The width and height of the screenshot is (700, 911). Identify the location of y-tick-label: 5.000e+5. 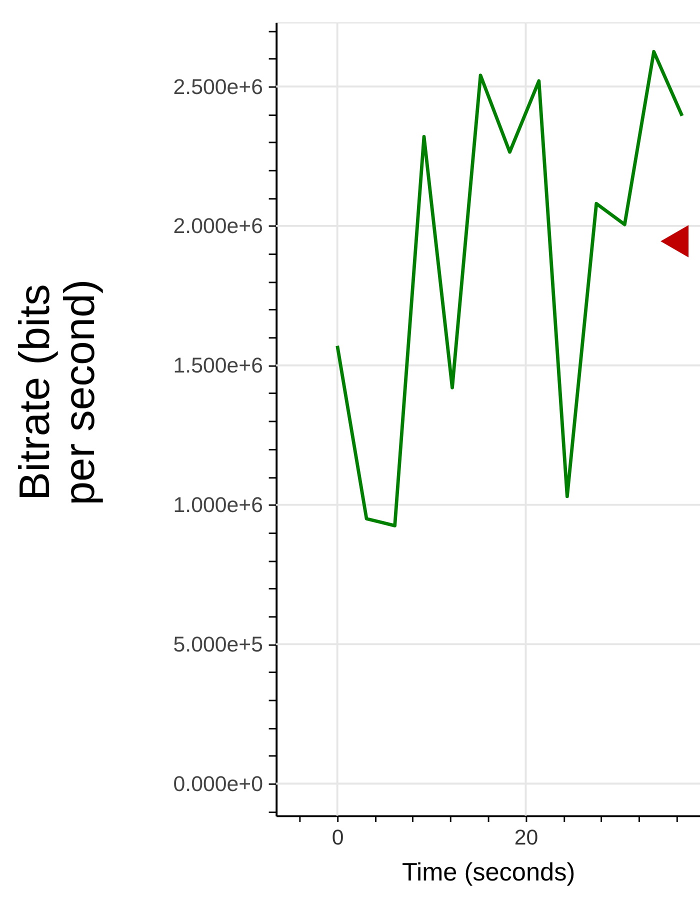
(218, 644).